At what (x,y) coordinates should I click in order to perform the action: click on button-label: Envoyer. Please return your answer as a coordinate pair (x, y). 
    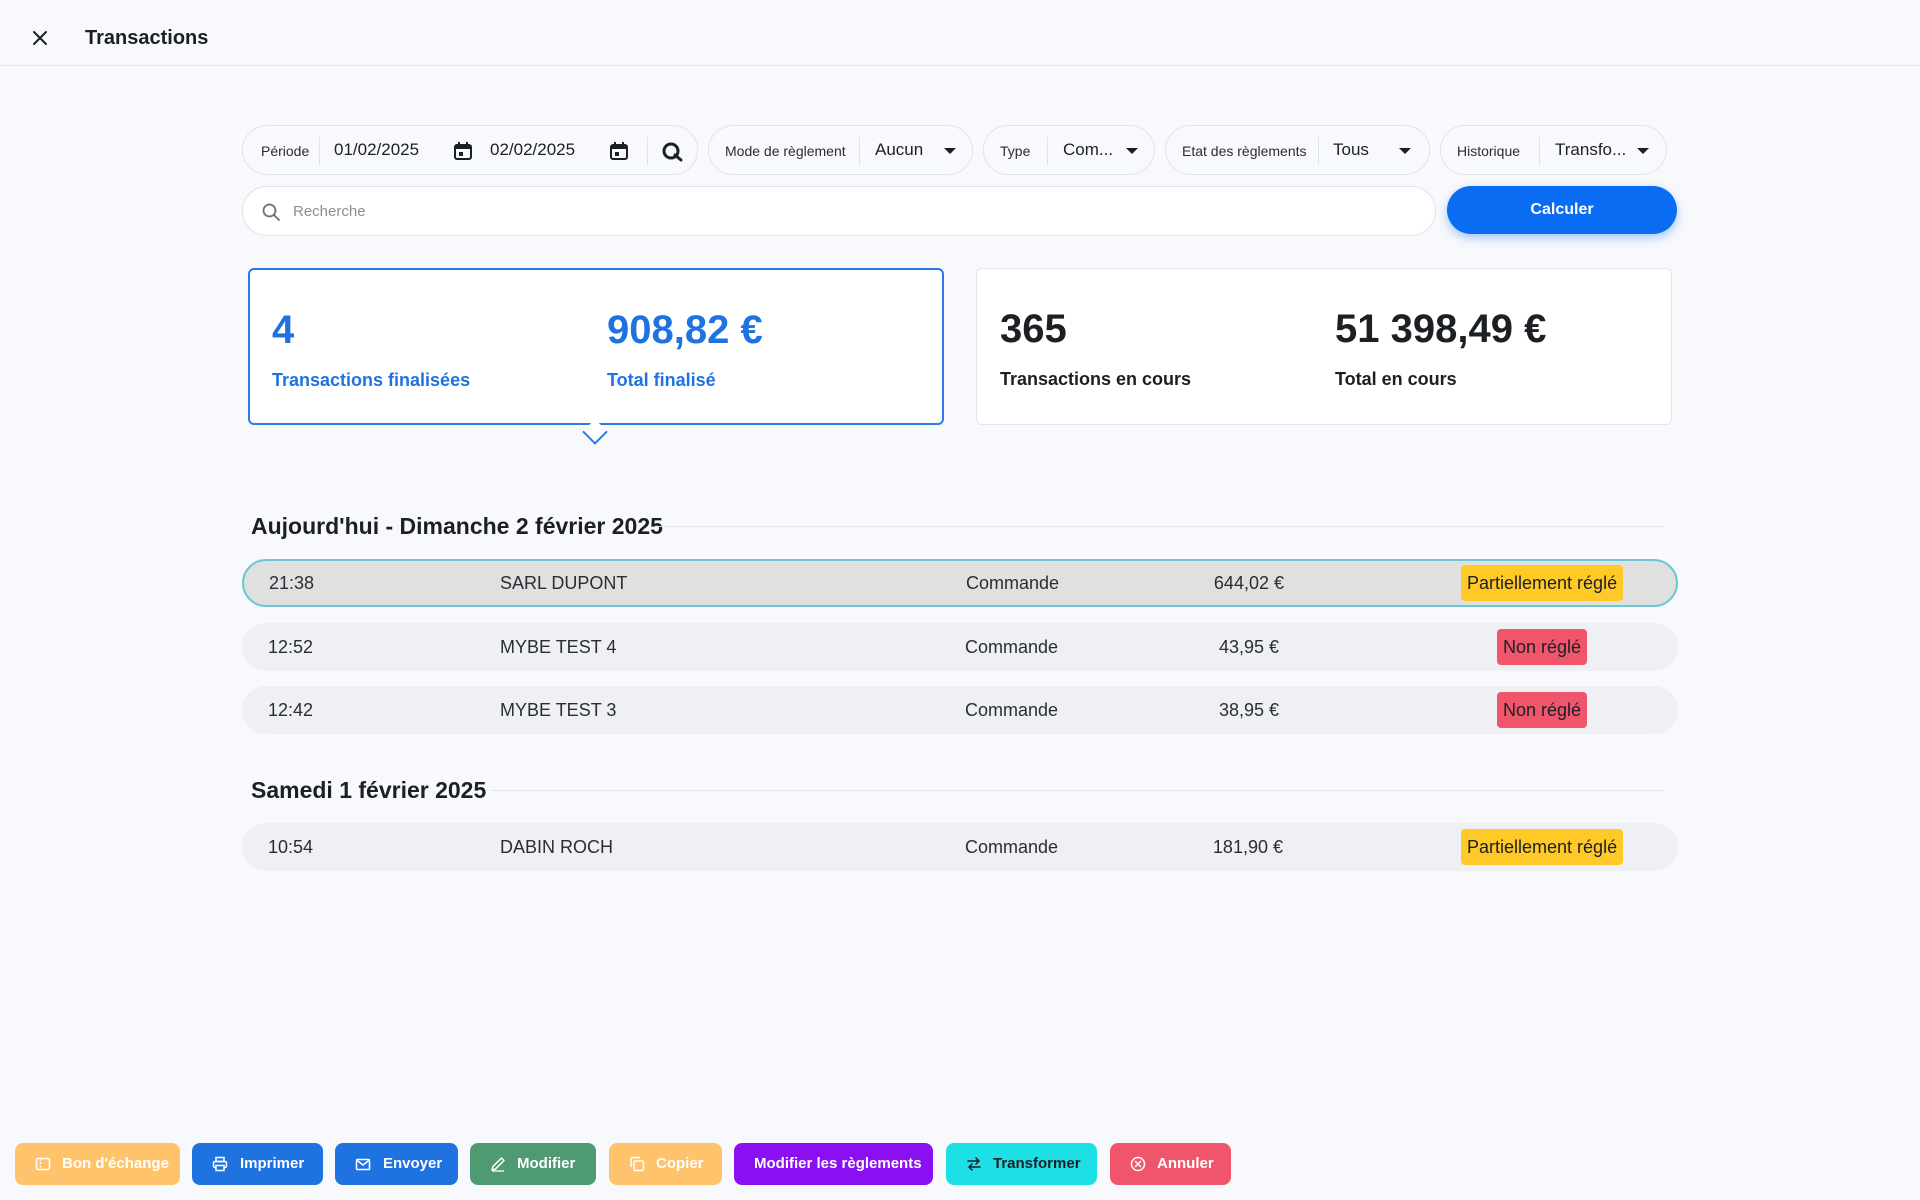
    Looking at the image, I should click on (413, 1163).